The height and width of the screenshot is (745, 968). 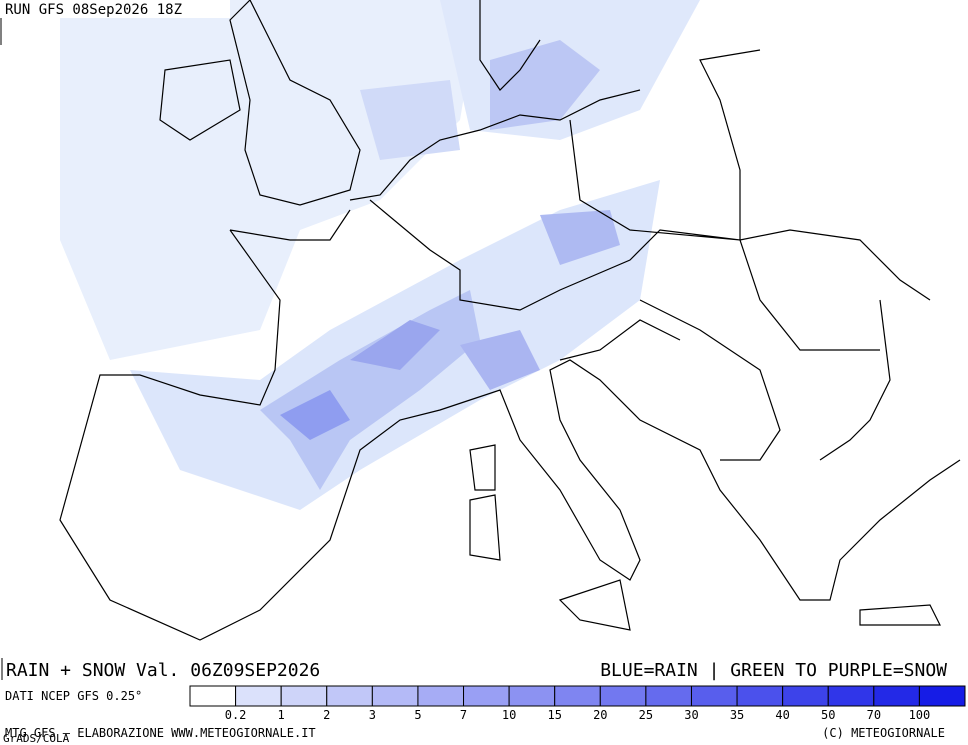 What do you see at coordinates (883, 733) in the screenshot?
I see `footer-right: (C) METEOGIORNALE` at bounding box center [883, 733].